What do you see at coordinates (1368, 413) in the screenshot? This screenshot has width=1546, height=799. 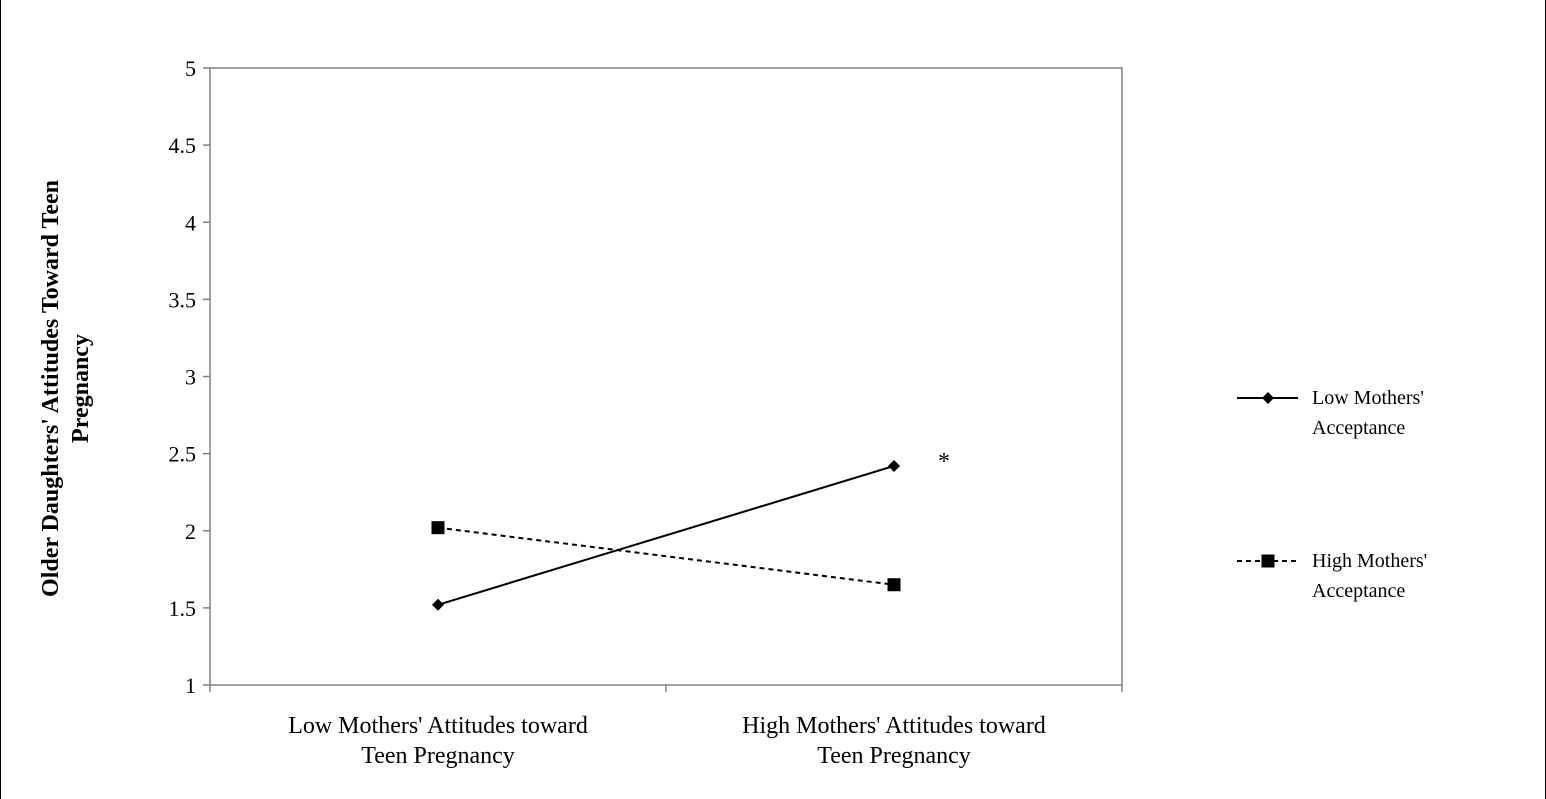 I see `legend-label: Low Mothers' Acceptance` at bounding box center [1368, 413].